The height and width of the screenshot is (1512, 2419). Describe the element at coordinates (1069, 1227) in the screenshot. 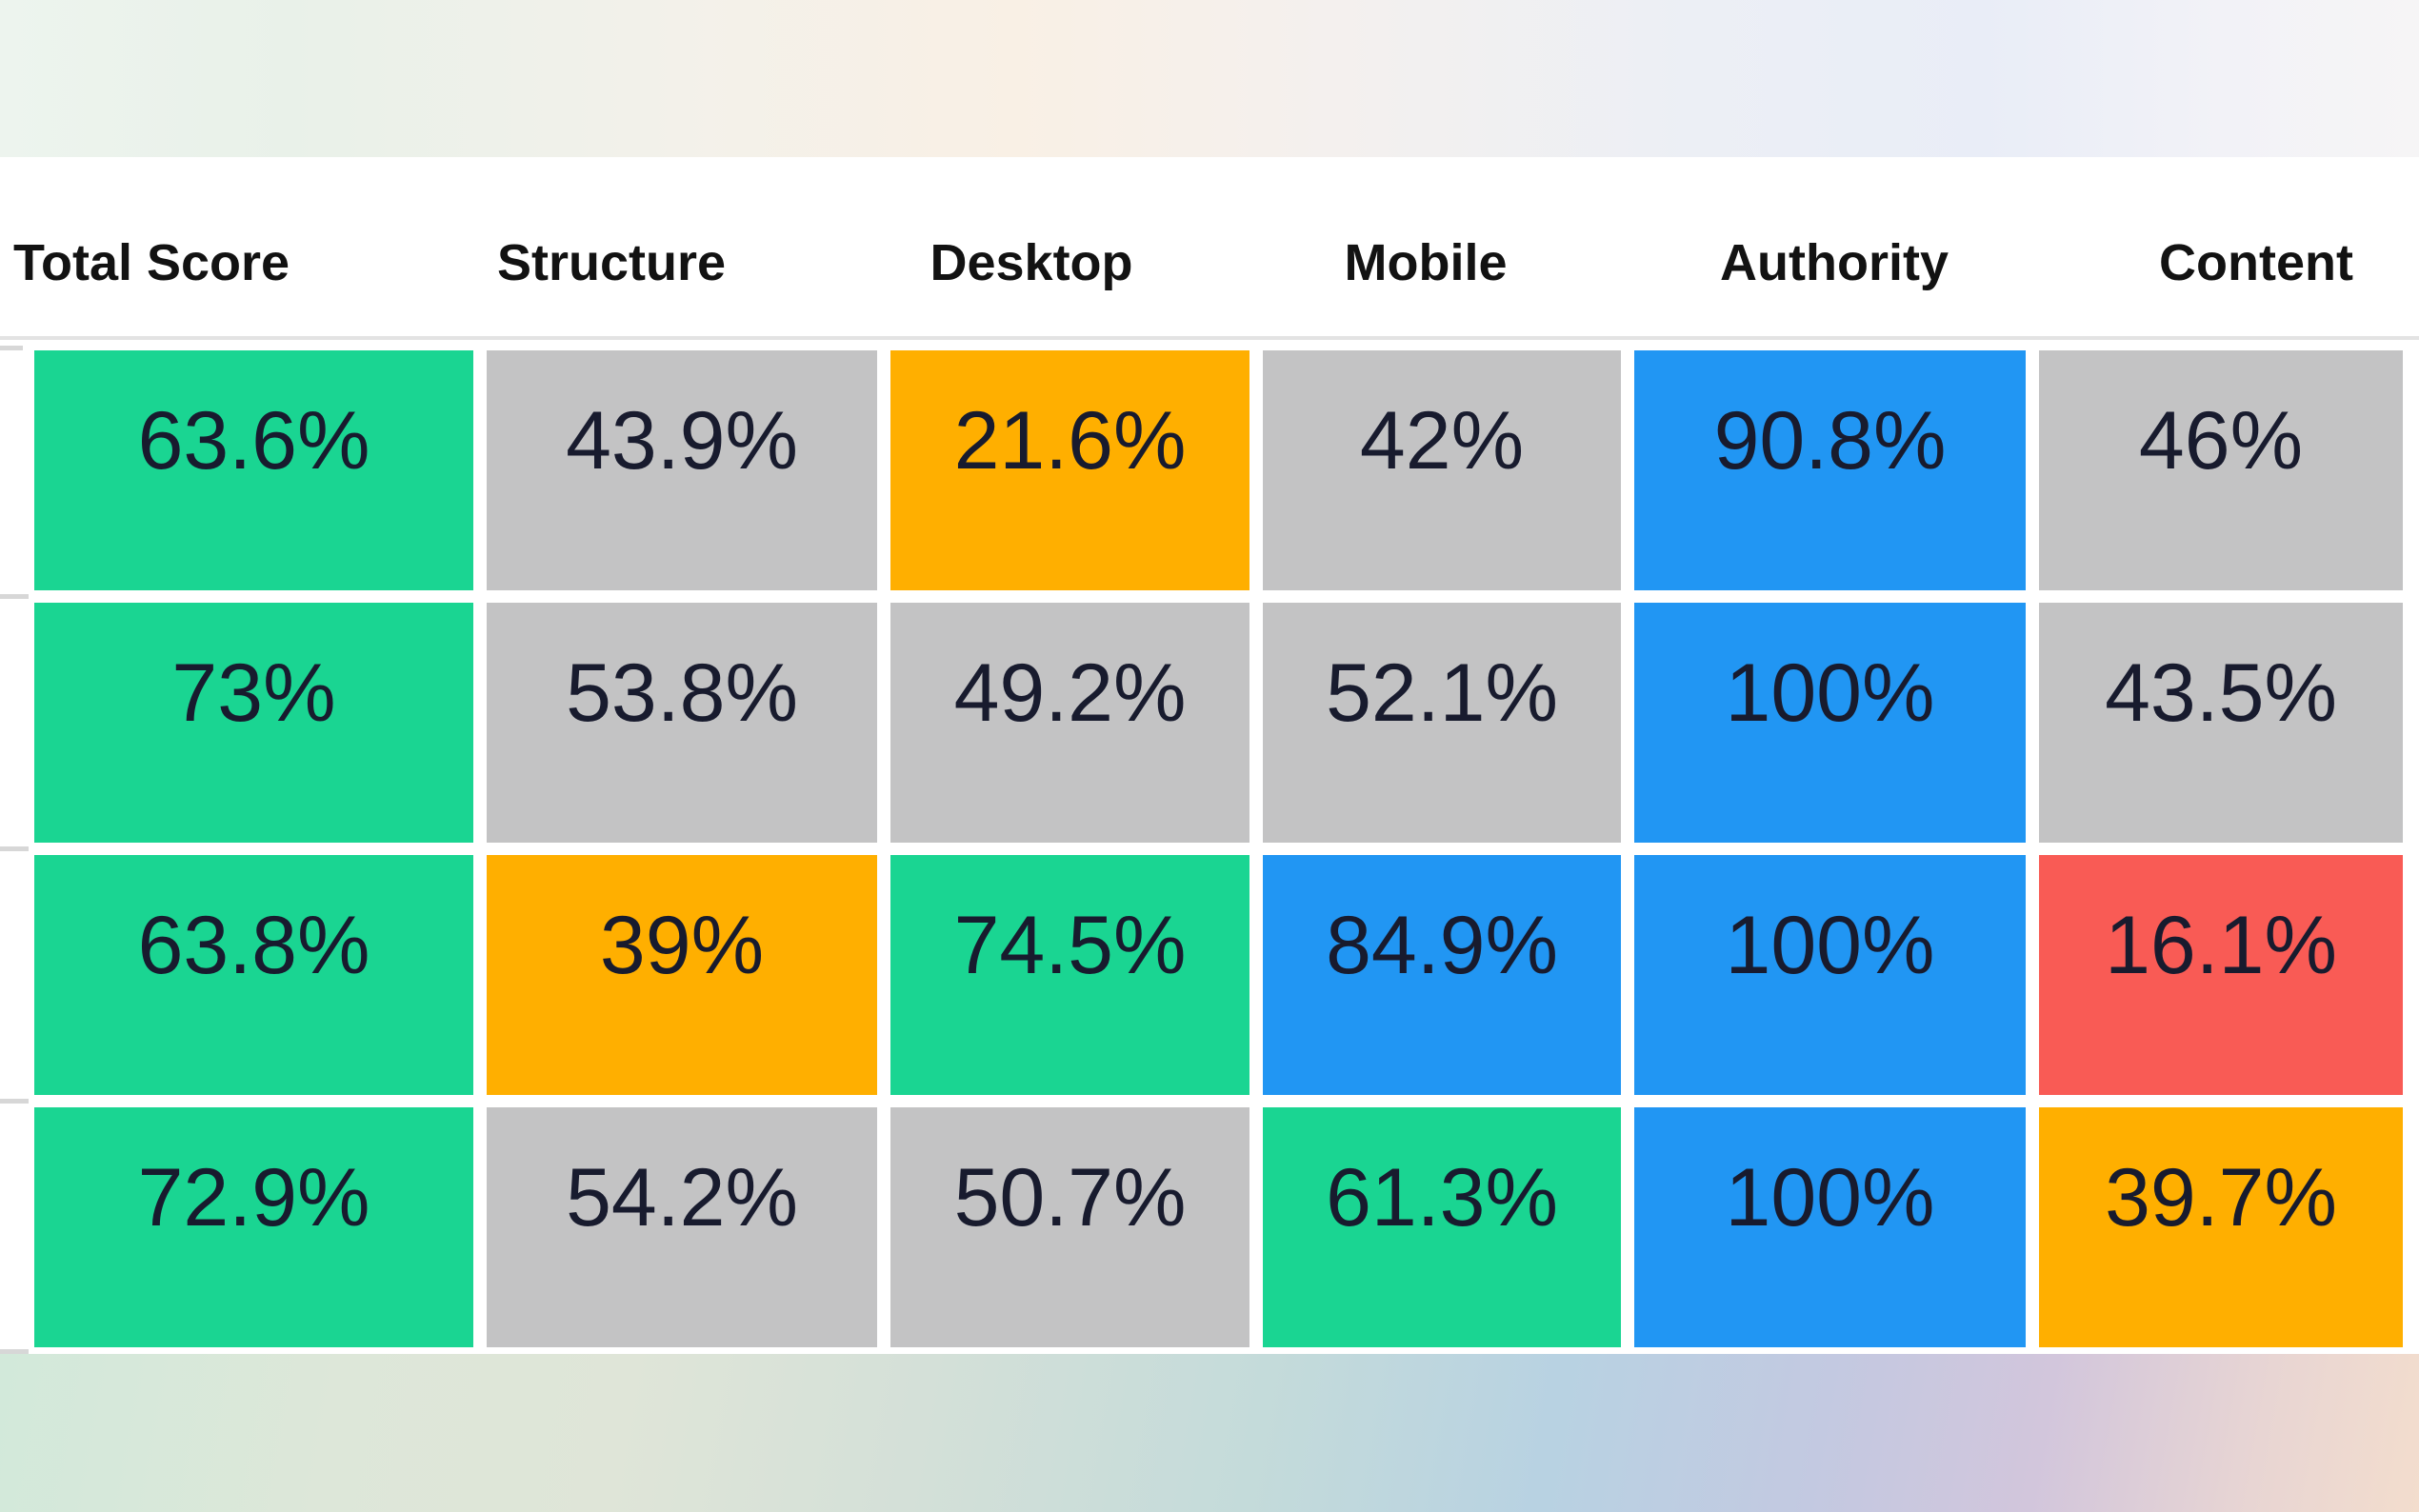

I see `score-cell-row4-desktop: 50.7%` at that location.